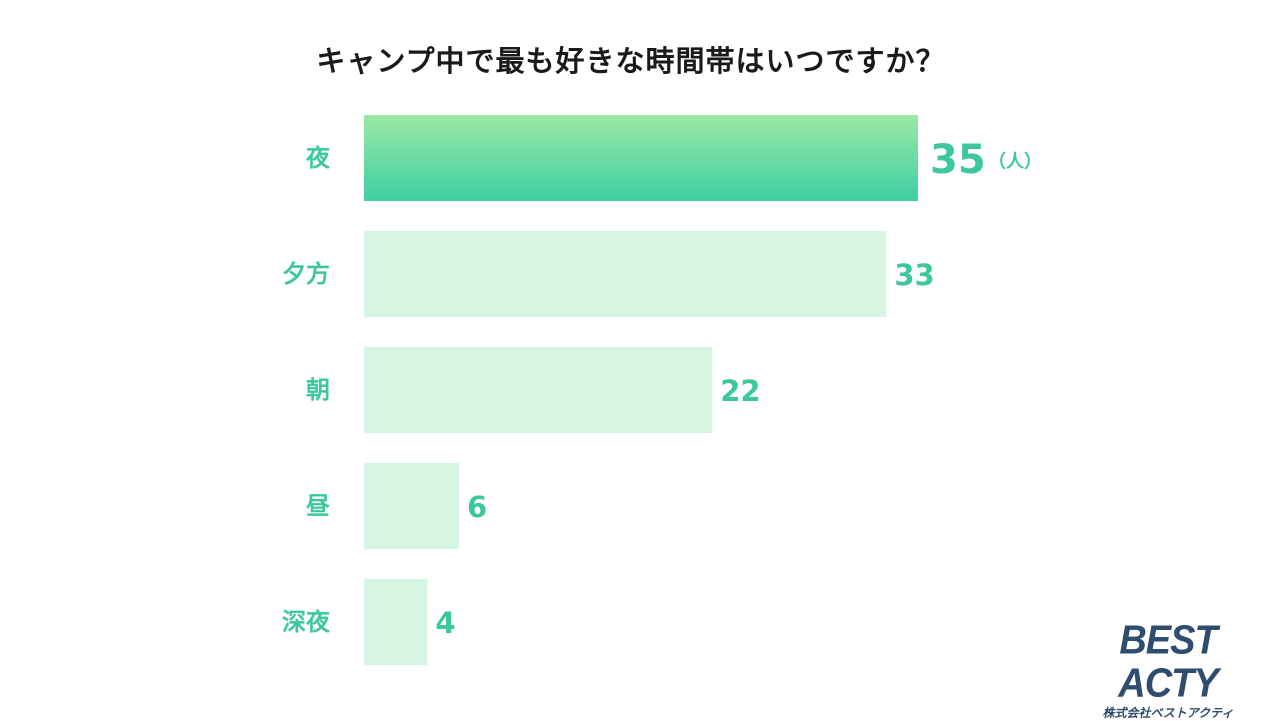 This screenshot has width=1280, height=721. Describe the element at coordinates (1015, 162) in the screenshot. I see `unit-label: （人）` at that location.